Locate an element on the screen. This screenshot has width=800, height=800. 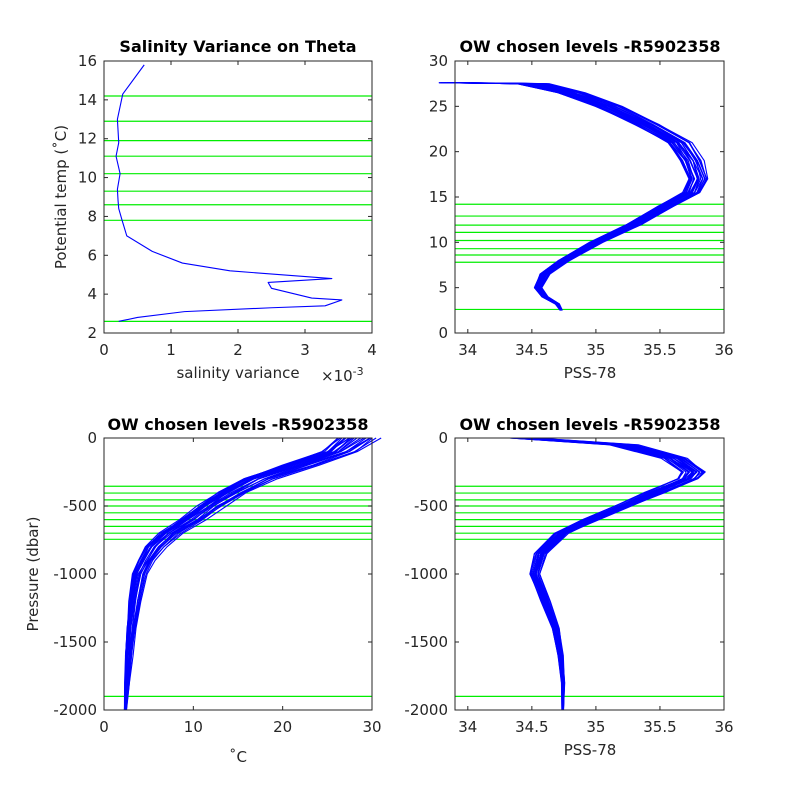
panel1-x-exponent-power: -3 is located at coordinates (358, 371).